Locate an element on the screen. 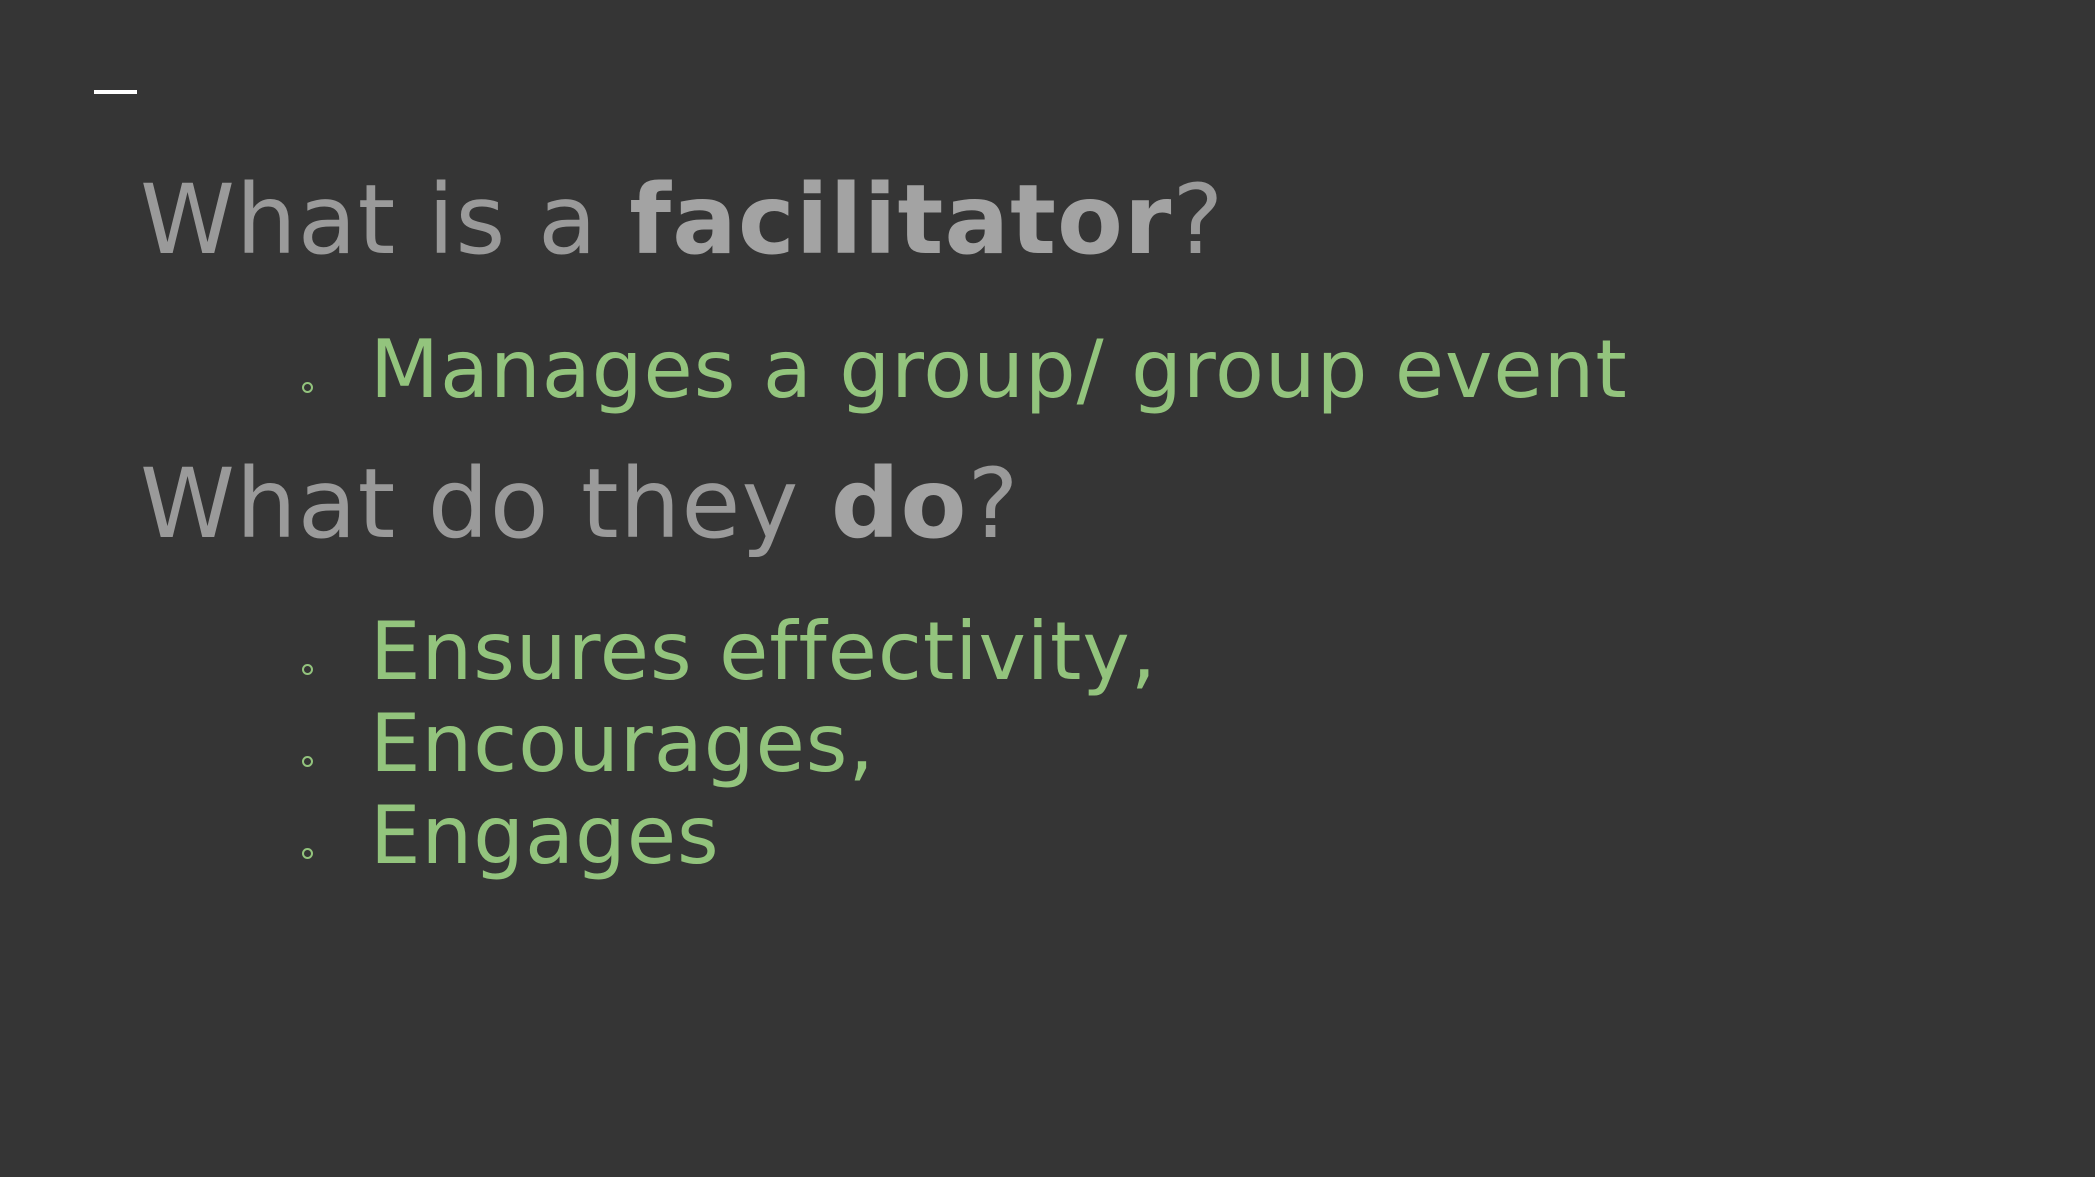 Image resolution: width=2095 pixels, height=1177 pixels. accent-dash is located at coordinates (115, 92).